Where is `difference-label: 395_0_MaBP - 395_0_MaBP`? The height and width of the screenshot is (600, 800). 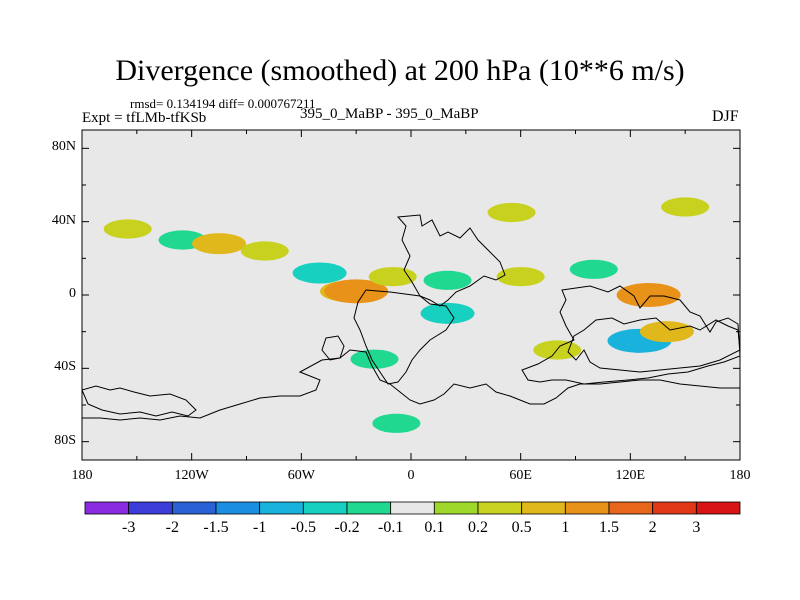
difference-label: 395_0_MaBP - 395_0_MaBP is located at coordinates (389, 114).